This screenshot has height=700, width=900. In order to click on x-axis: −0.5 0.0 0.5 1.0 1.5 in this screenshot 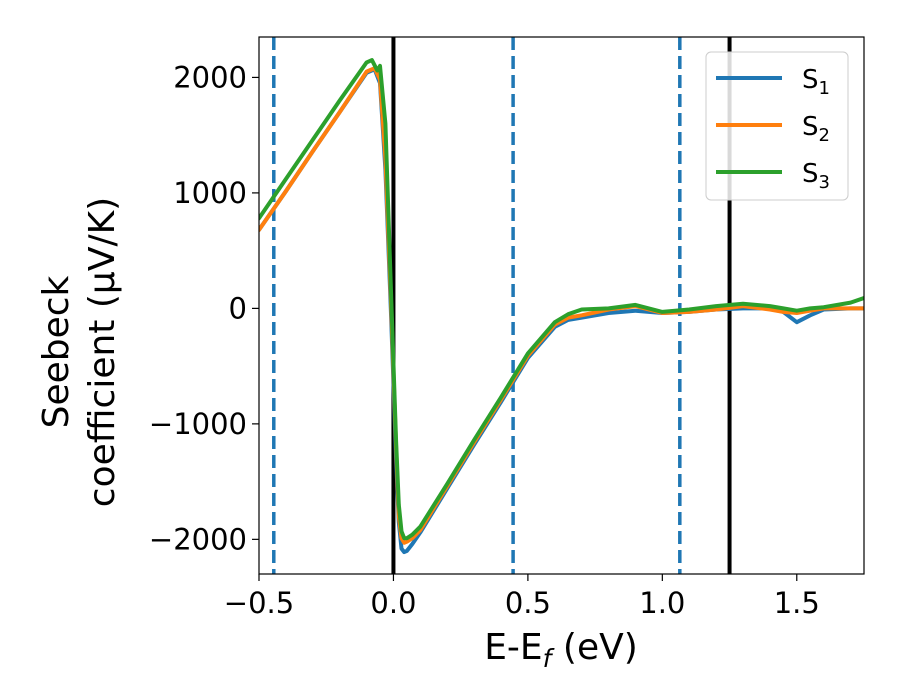, I will do `click(522, 597)`.